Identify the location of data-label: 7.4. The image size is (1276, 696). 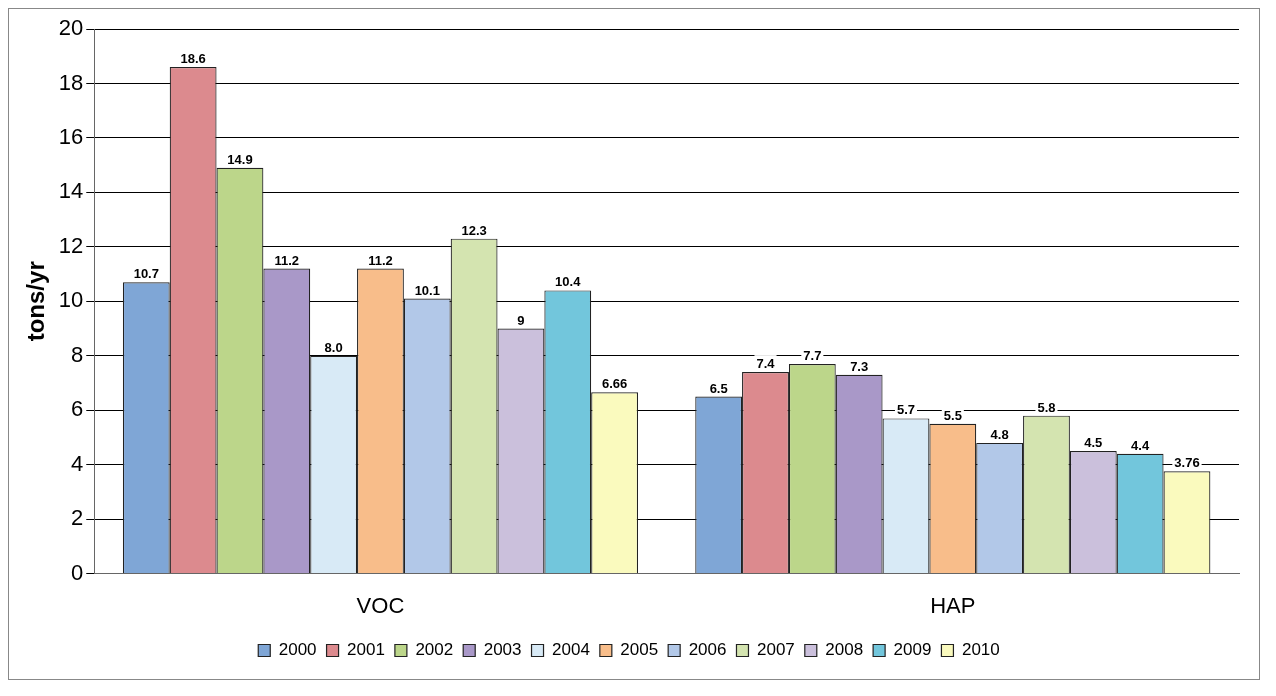
(766, 364).